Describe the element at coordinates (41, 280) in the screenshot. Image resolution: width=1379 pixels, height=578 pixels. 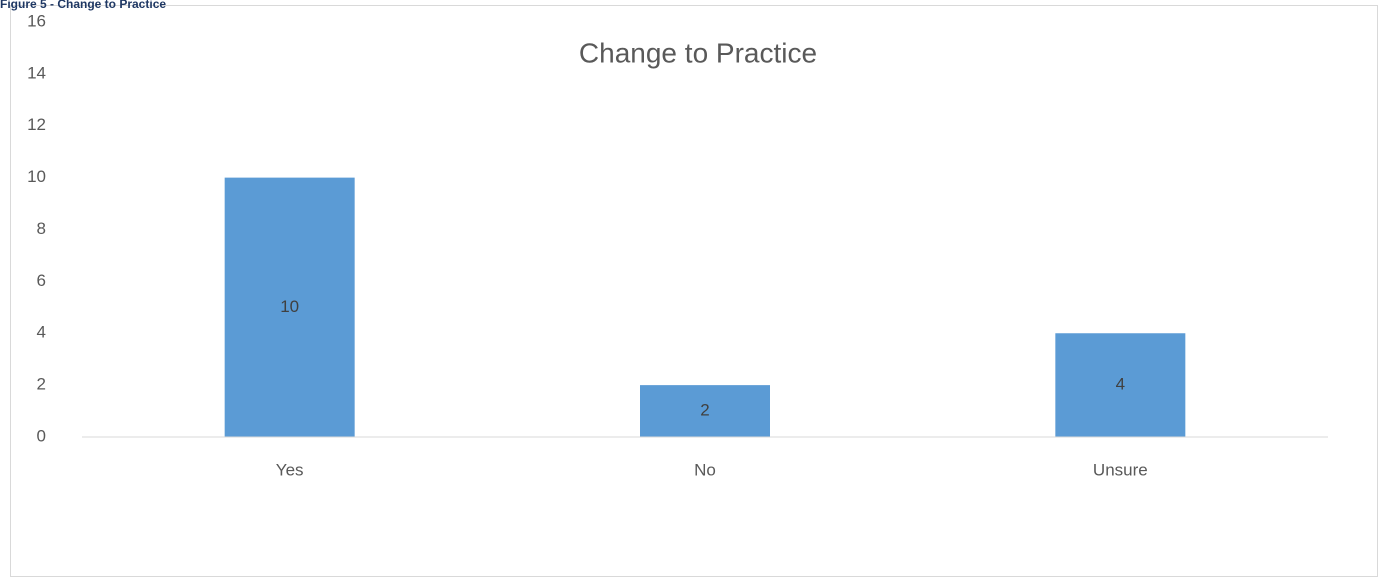
I see `y-tick-label: 6` at that location.